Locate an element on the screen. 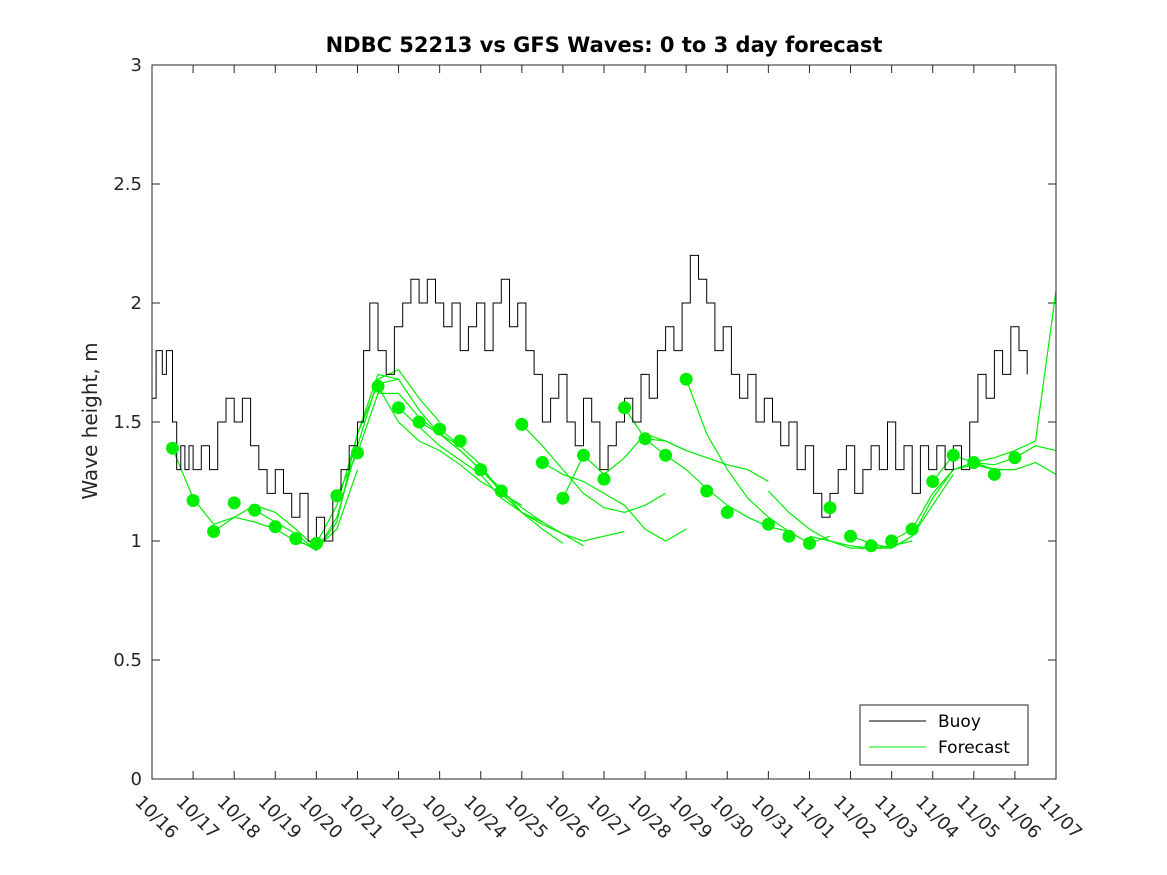  legend-box is located at coordinates (944, 735).